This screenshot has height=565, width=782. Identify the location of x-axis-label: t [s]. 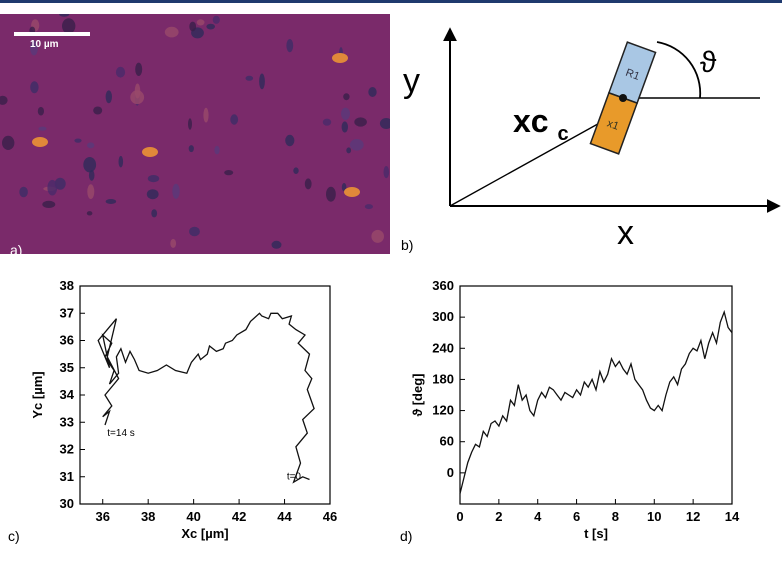
(596, 533).